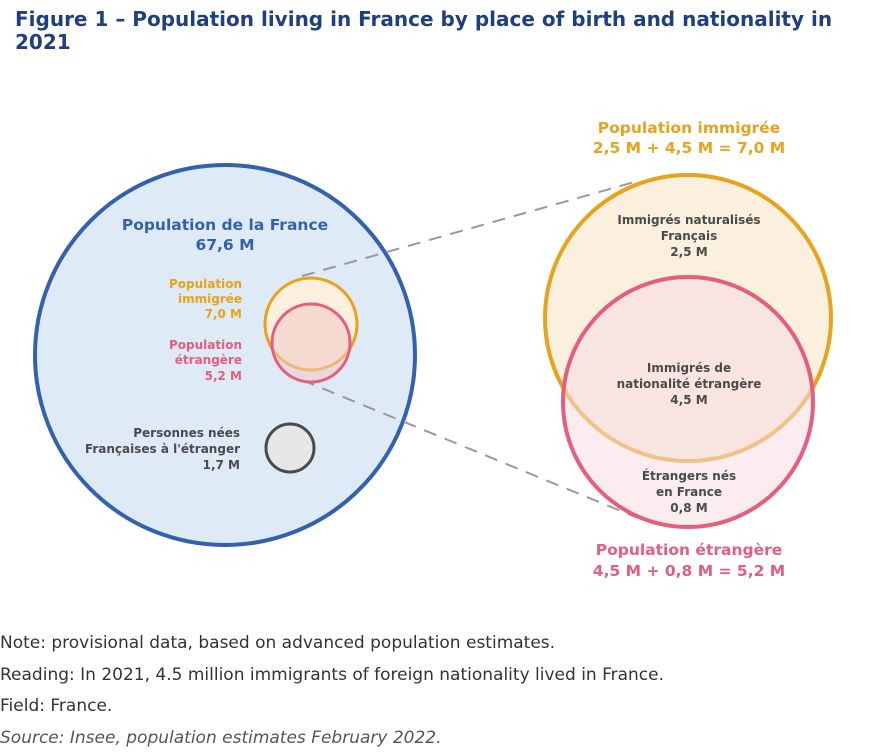  What do you see at coordinates (689, 475) in the screenshot?
I see `etrangers-nes-france-label-line1: Étrangers nés` at bounding box center [689, 475].